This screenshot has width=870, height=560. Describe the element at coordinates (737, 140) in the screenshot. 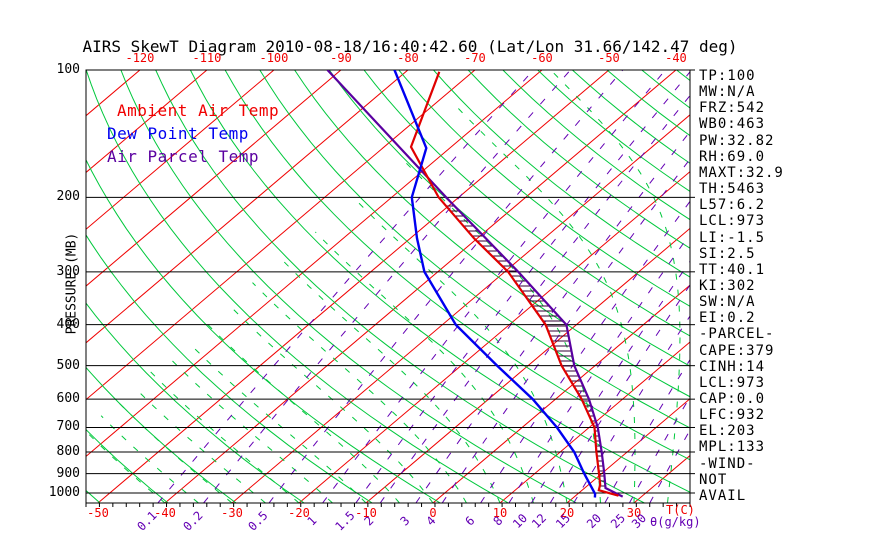

I see `panel-stat-line: PW:32.82` at that location.